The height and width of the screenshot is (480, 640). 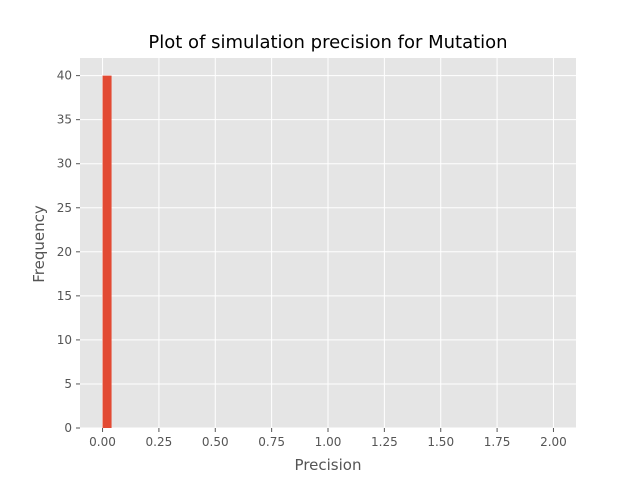 I want to click on y-tick-label: 35, so click(x=64, y=120).